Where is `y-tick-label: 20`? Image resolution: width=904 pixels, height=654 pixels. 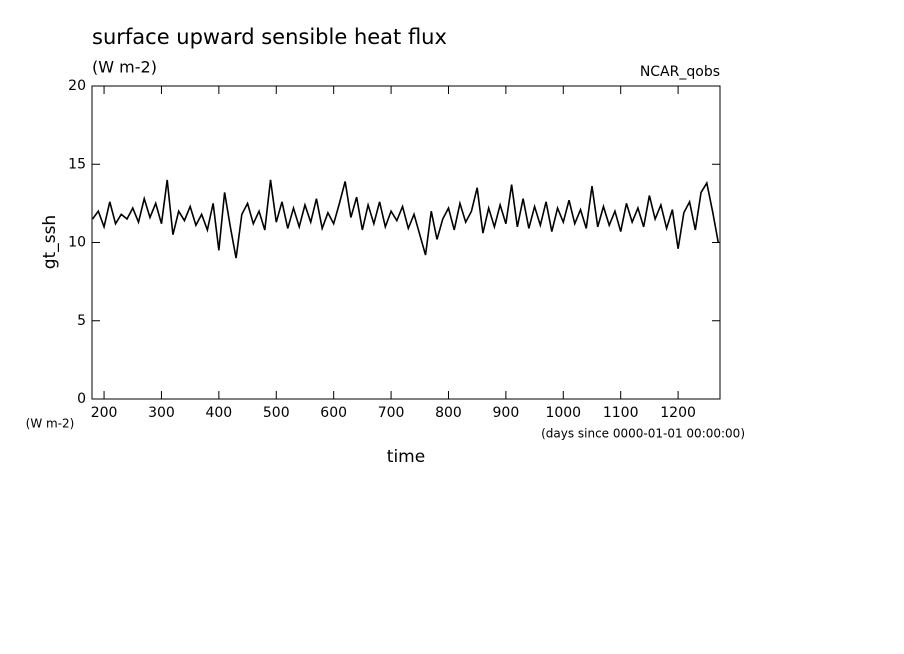 y-tick-label: 20 is located at coordinates (77, 86).